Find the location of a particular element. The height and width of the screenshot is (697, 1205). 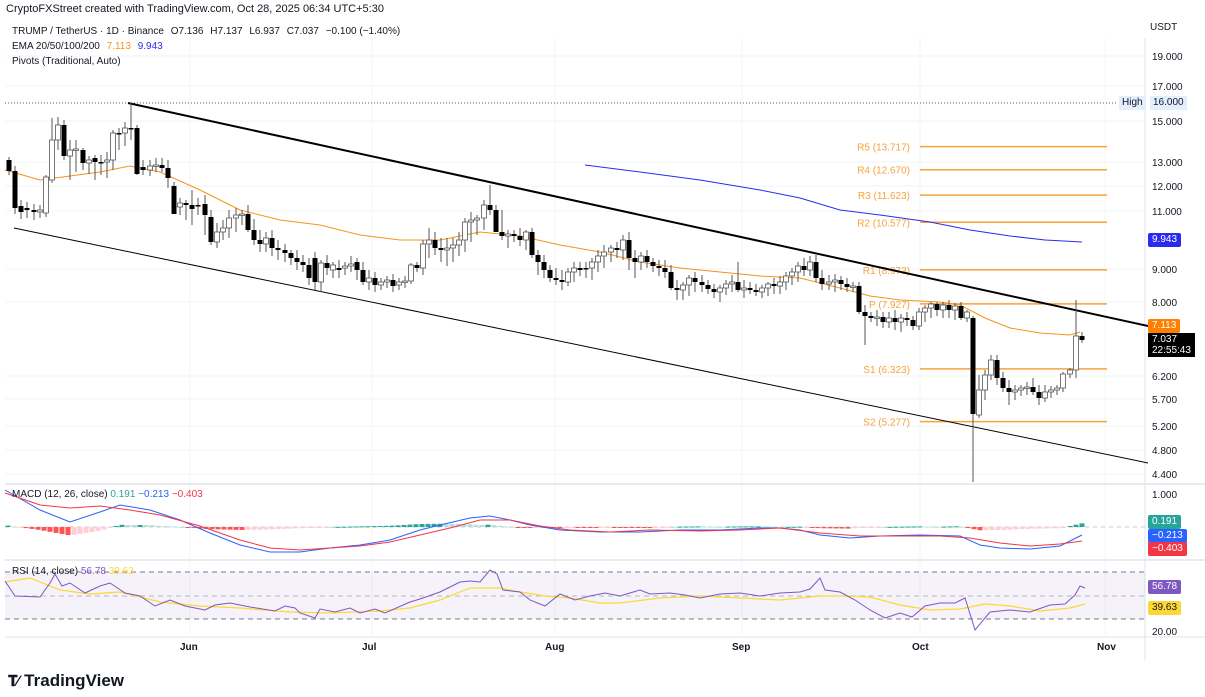

svg-text: 4.800 is located at coordinates (1164, 451).